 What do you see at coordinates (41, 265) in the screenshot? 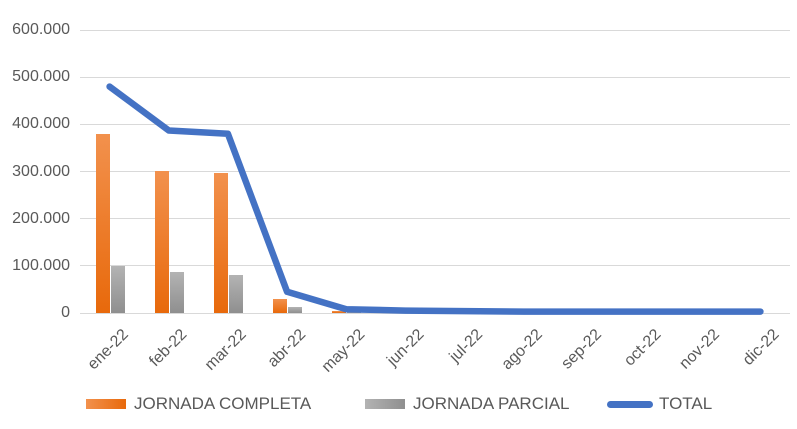
I see `y-axis-tick-label: 100.000` at bounding box center [41, 265].